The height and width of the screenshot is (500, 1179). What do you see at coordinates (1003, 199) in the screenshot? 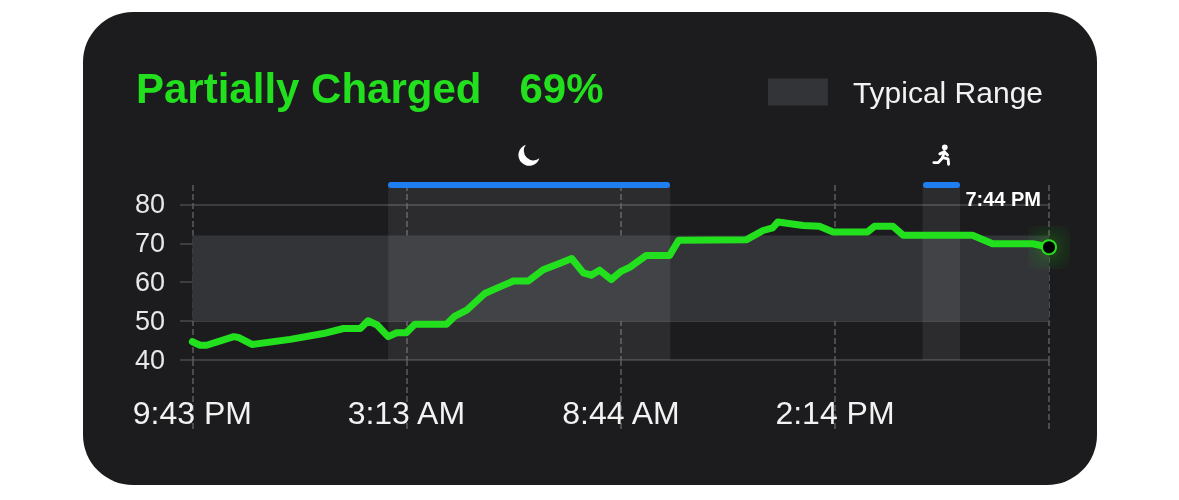
I see `annotation: 7:44 PM` at bounding box center [1003, 199].